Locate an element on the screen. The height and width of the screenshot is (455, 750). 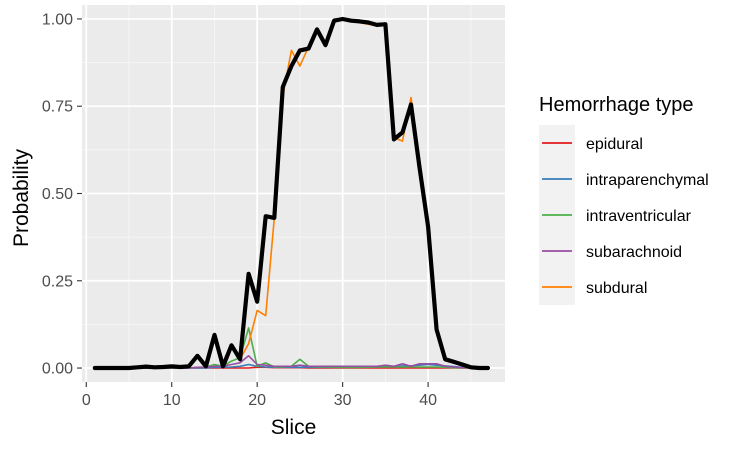
y-tick-label: 0.75 is located at coordinates (57, 107).